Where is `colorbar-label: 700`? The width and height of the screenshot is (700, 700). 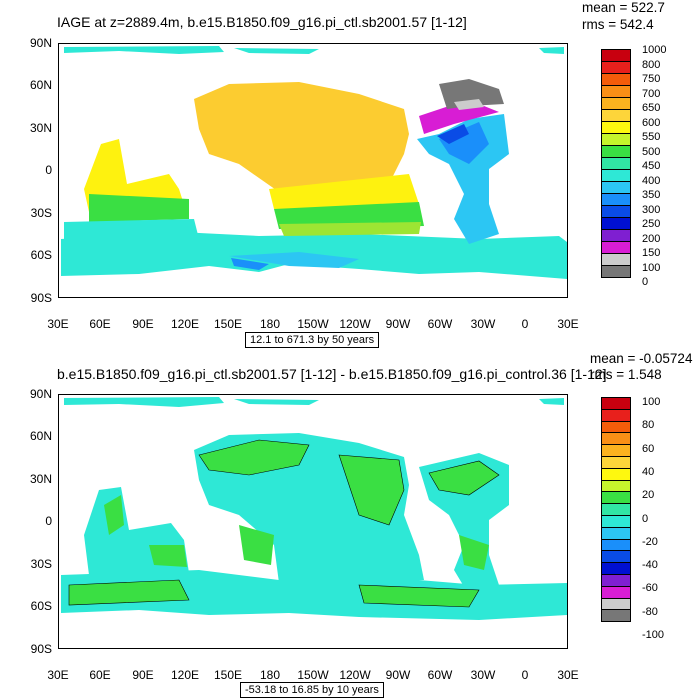
colorbar-label: 700 is located at coordinates (651, 93).